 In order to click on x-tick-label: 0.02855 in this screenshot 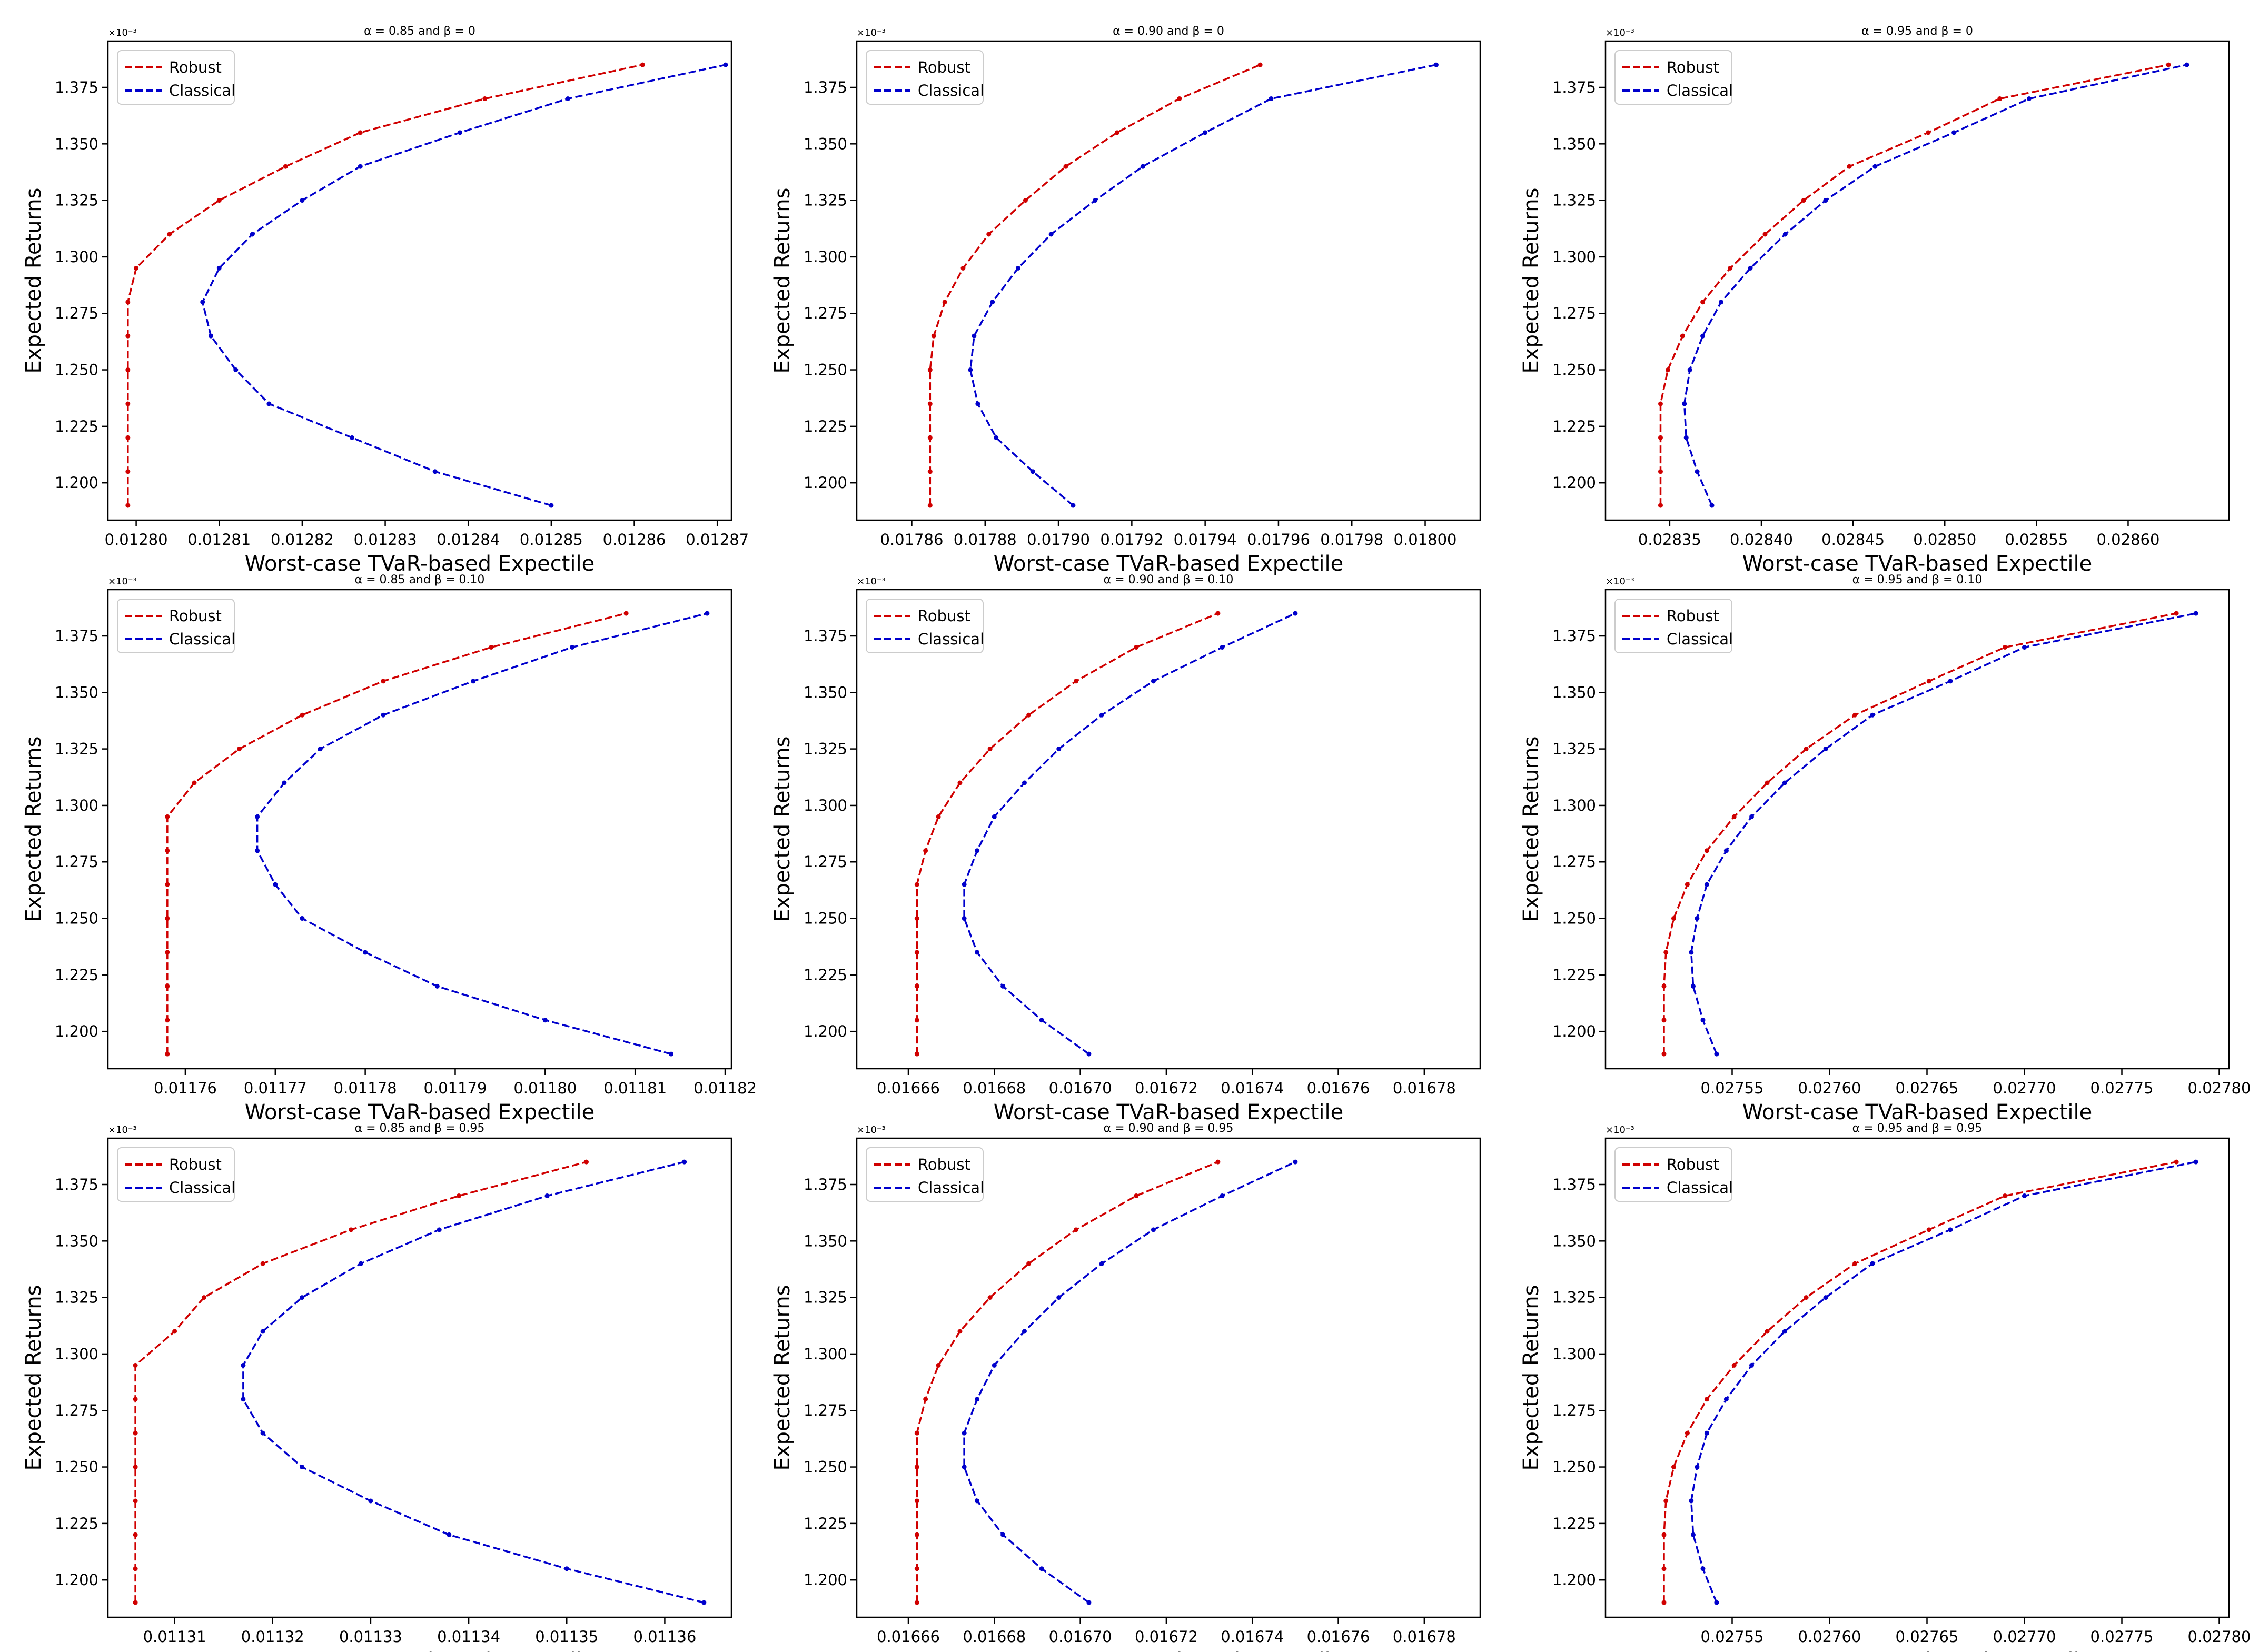, I will do `click(2036, 540)`.